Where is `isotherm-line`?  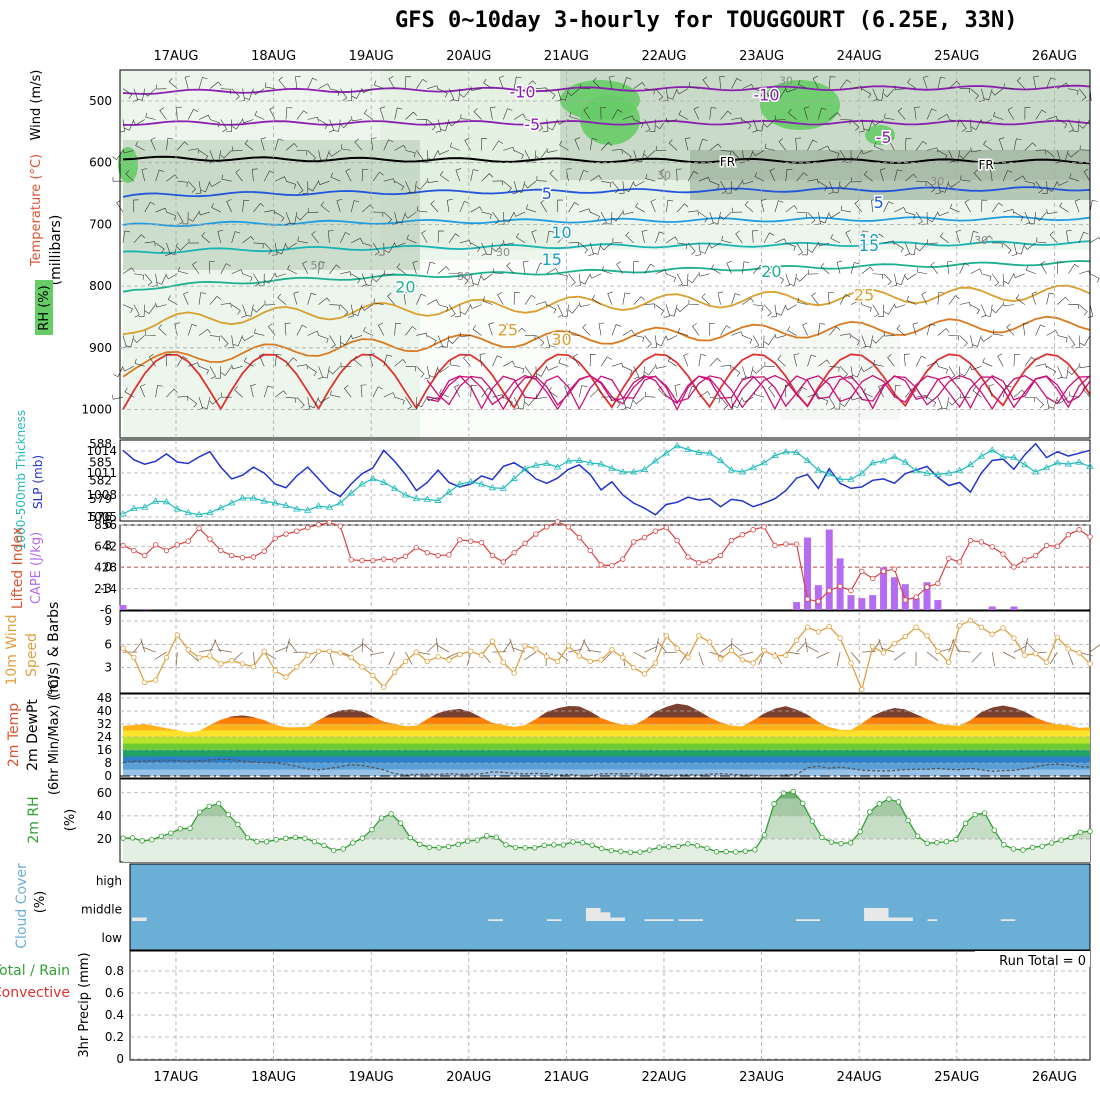
isotherm-line is located at coordinates (606, 122).